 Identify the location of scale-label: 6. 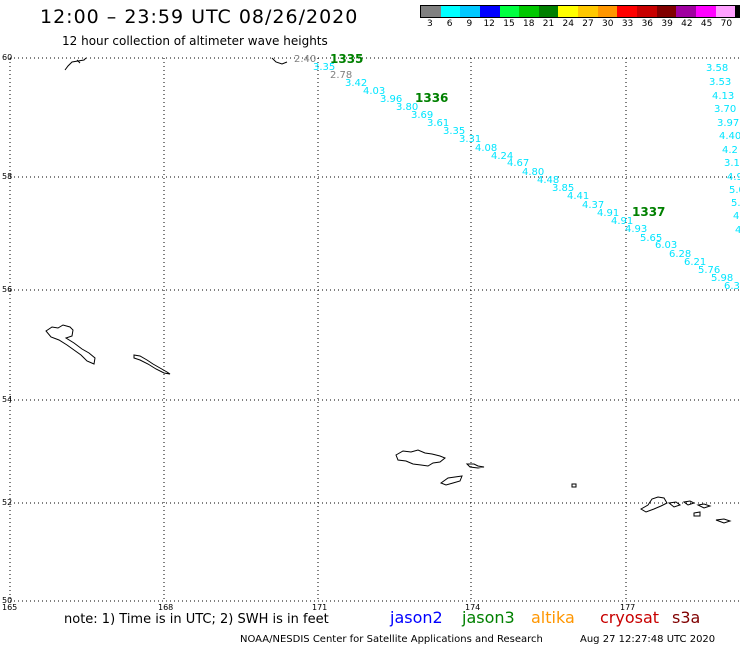
(449, 24).